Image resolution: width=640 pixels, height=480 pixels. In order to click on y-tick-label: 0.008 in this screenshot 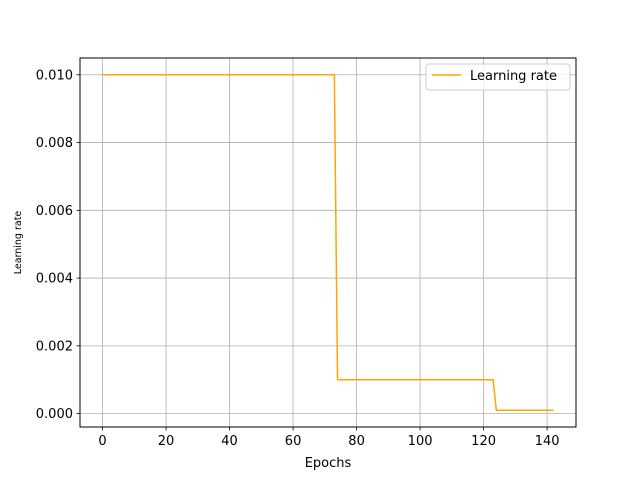, I will do `click(54, 143)`.